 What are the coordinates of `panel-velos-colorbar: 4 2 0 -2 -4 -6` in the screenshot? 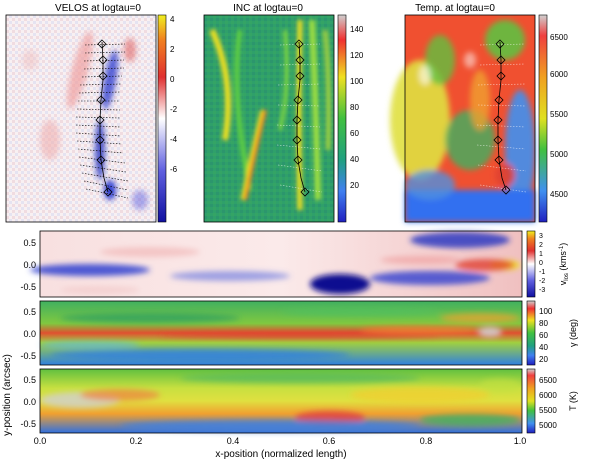 It's located at (167, 118).